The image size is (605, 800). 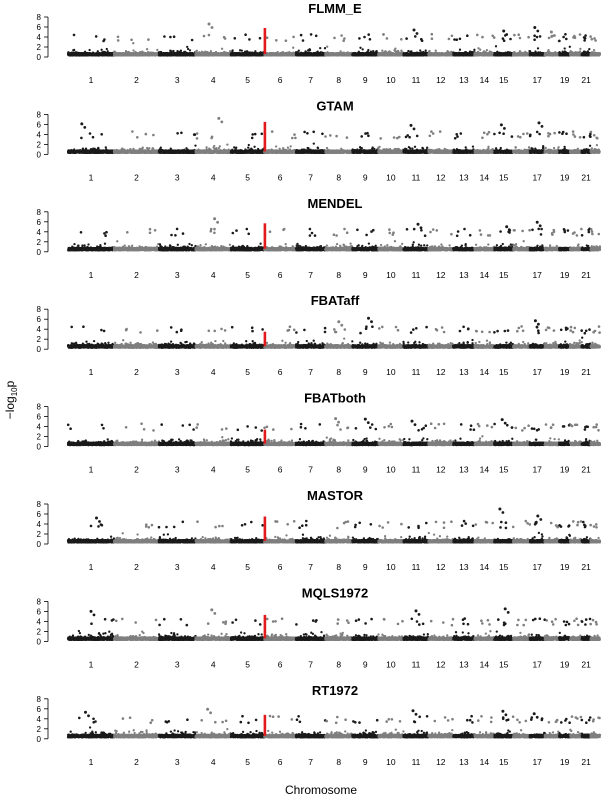 I want to click on data-points, so click(x=334, y=45).